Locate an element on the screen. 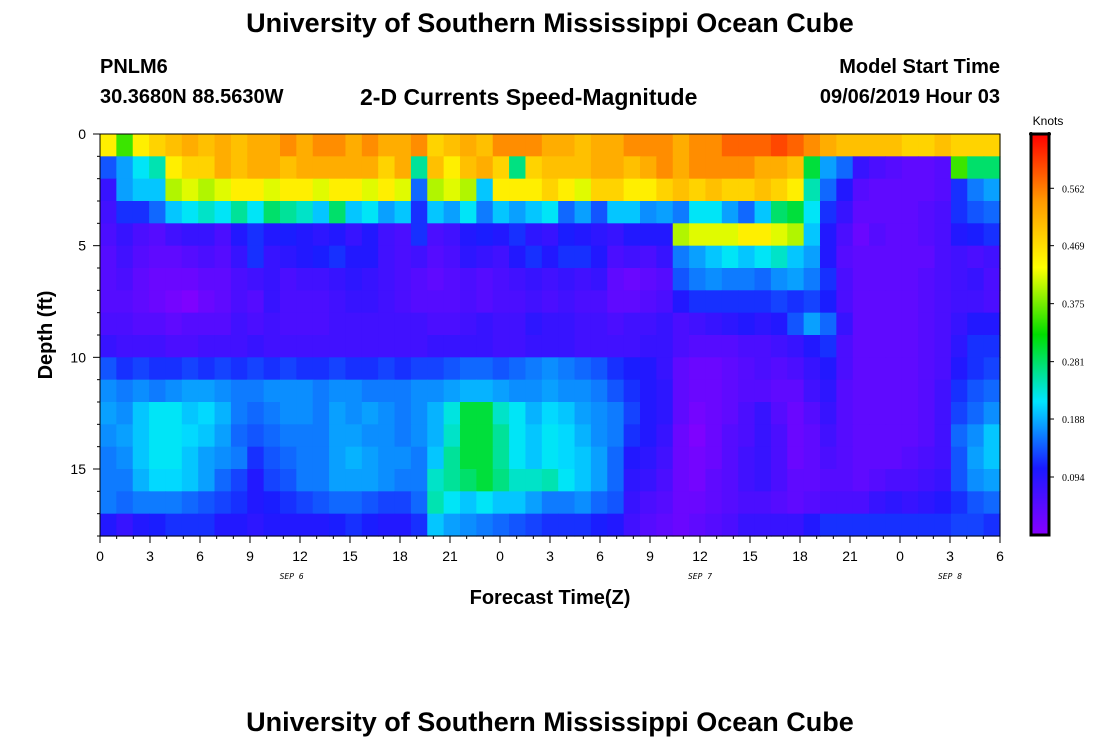 Image resolution: width=1100 pixels, height=750 pixels. colorbar-scale is located at coordinates (1040, 334).